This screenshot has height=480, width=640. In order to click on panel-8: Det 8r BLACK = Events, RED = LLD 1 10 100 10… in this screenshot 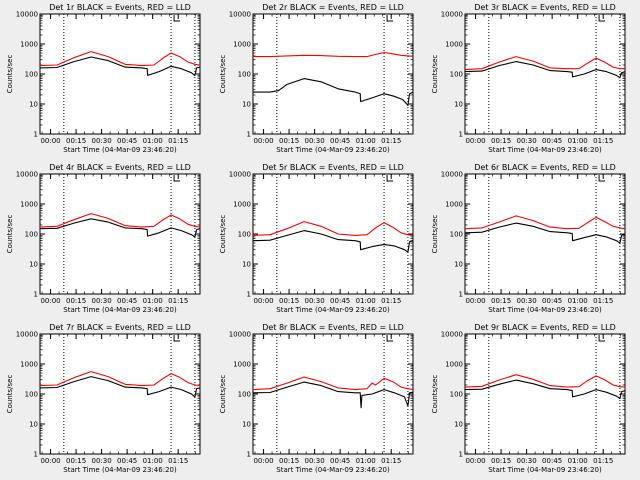, I will do `click(316, 398)`.